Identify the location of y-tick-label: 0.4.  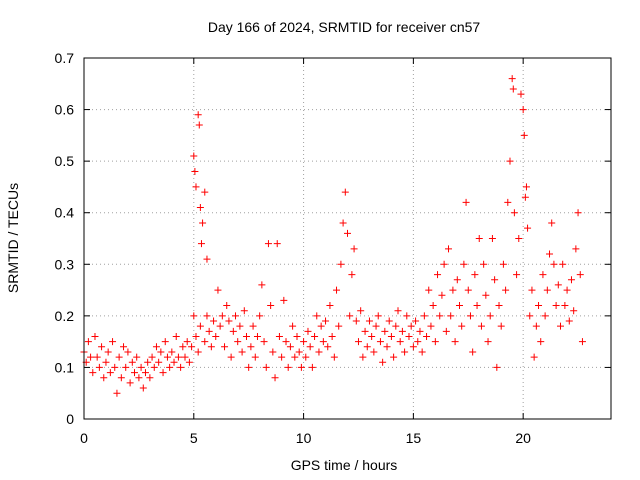
(65, 213).